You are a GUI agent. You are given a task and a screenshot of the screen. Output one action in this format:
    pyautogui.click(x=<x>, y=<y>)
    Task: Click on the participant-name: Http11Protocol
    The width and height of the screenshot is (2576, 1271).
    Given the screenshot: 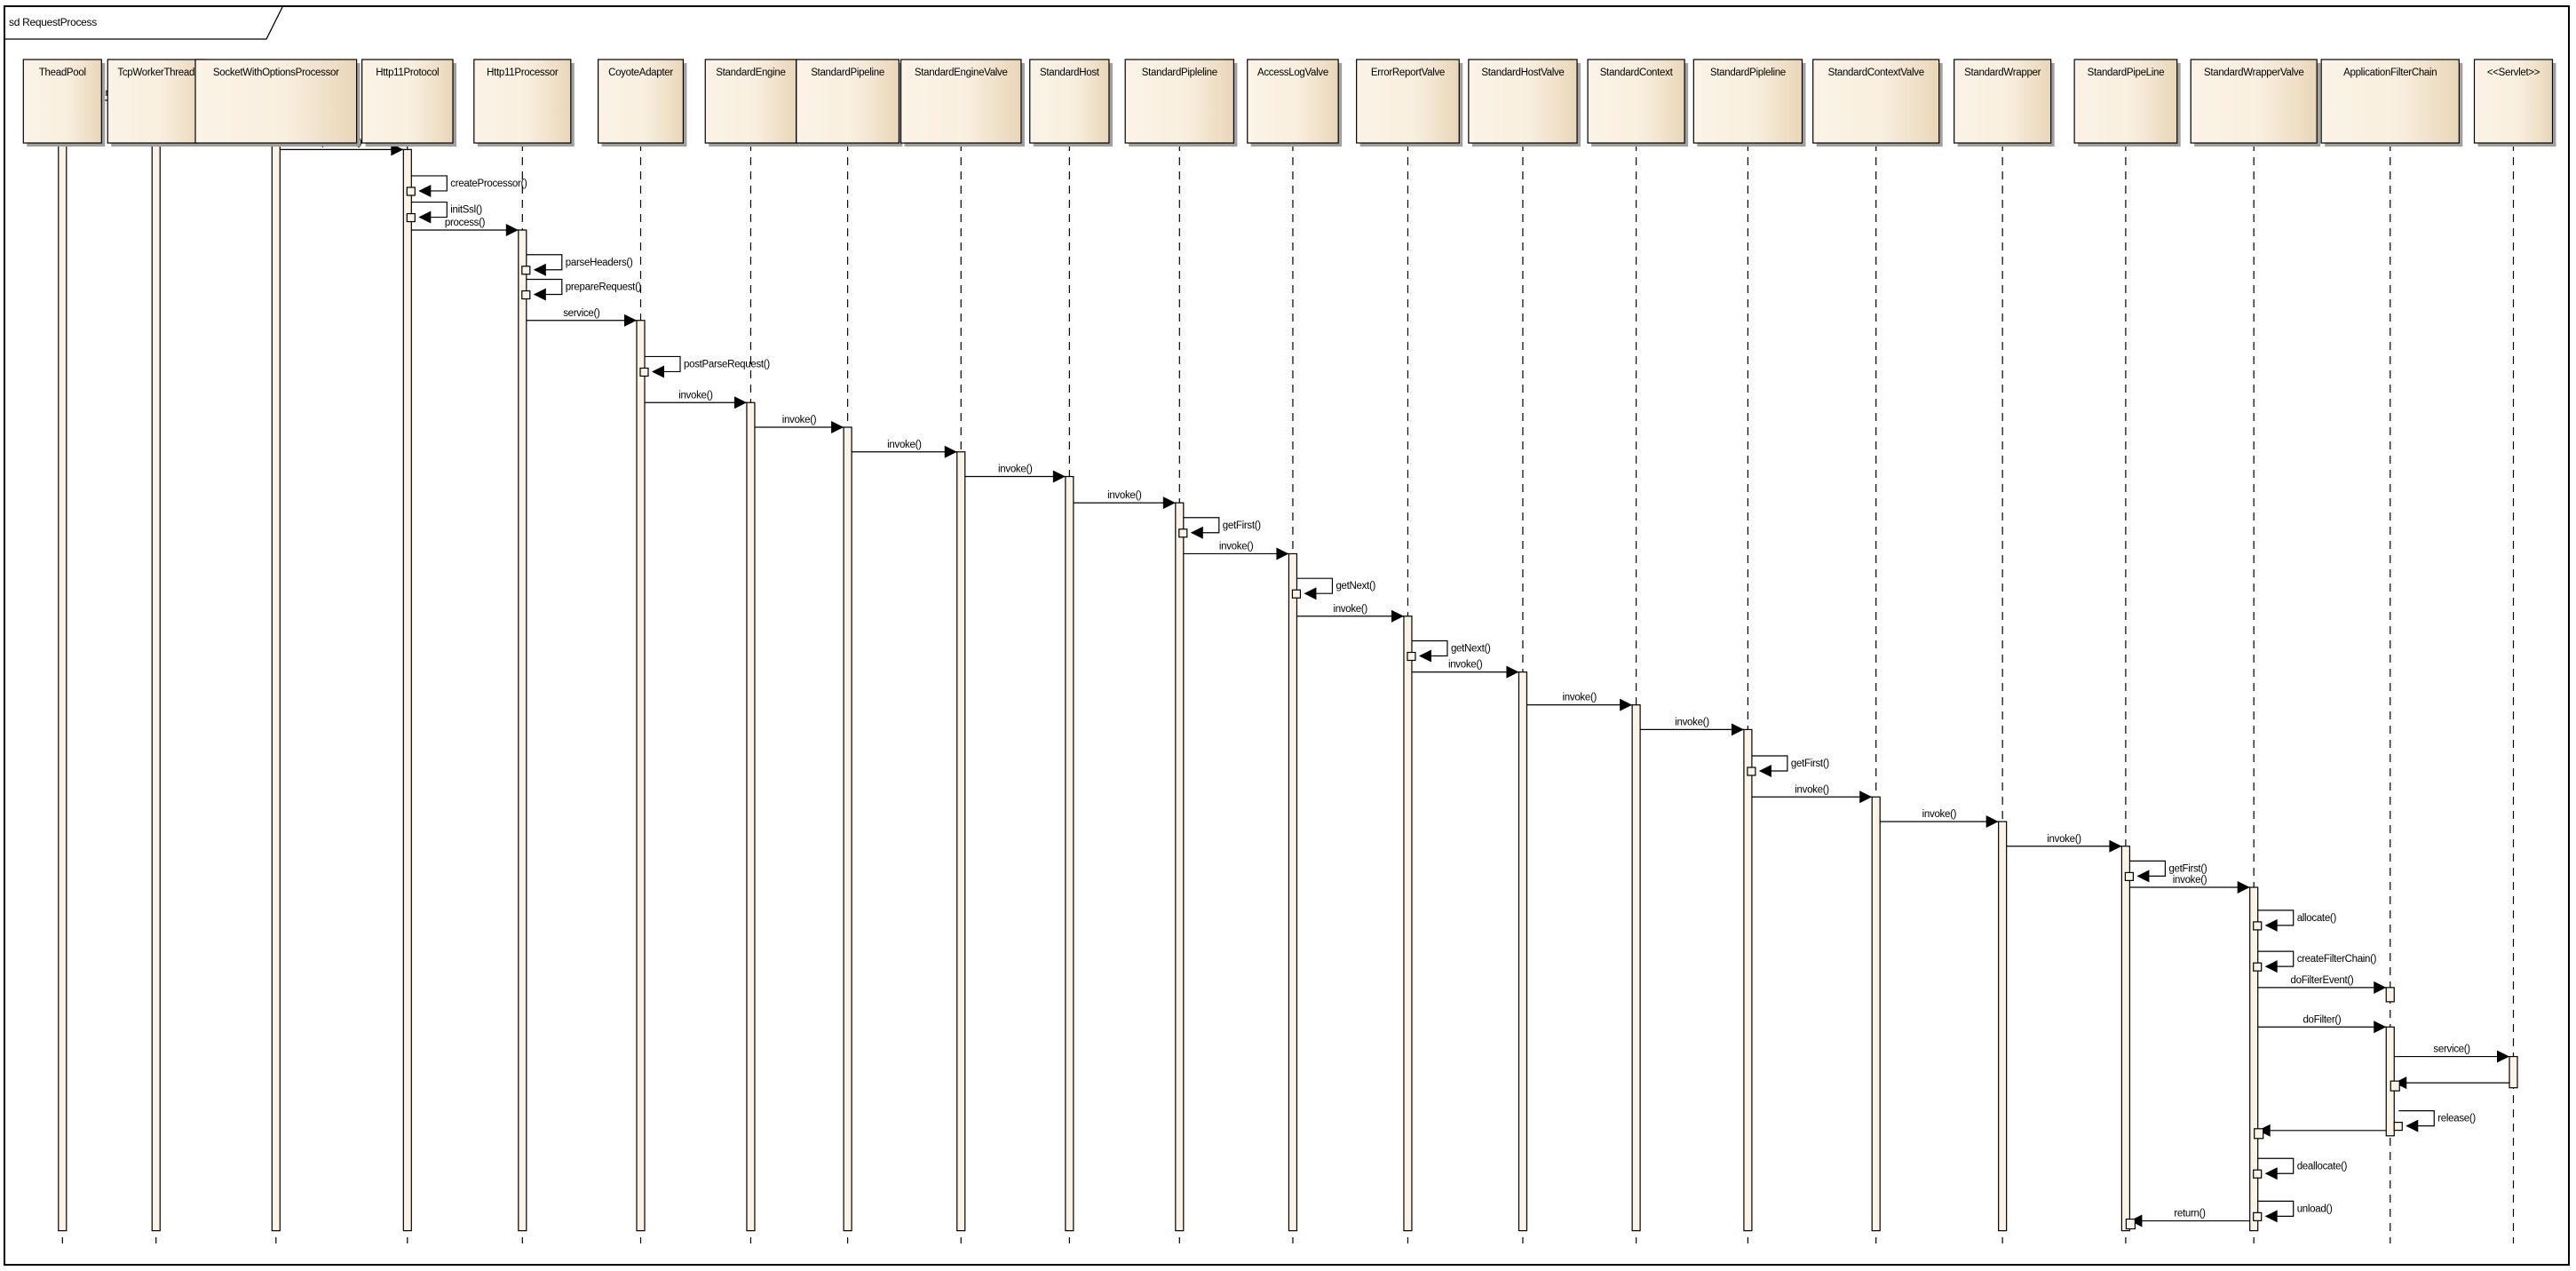 What is the action you would take?
    pyautogui.click(x=408, y=73)
    